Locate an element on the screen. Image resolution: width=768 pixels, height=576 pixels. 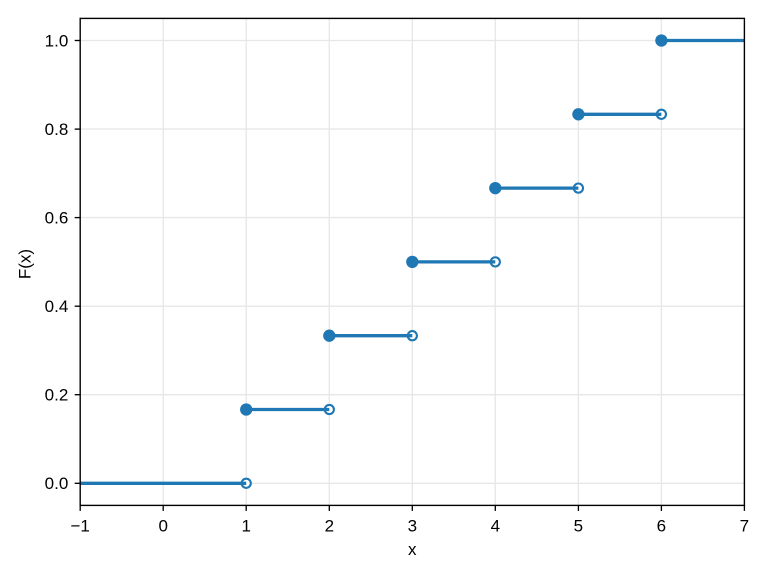
svg-text: 6 is located at coordinates (661, 526).